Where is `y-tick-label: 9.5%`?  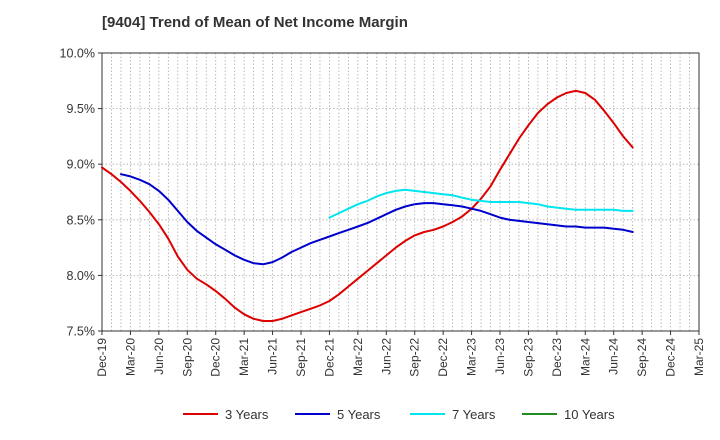 y-tick-label: 9.5% is located at coordinates (81, 109).